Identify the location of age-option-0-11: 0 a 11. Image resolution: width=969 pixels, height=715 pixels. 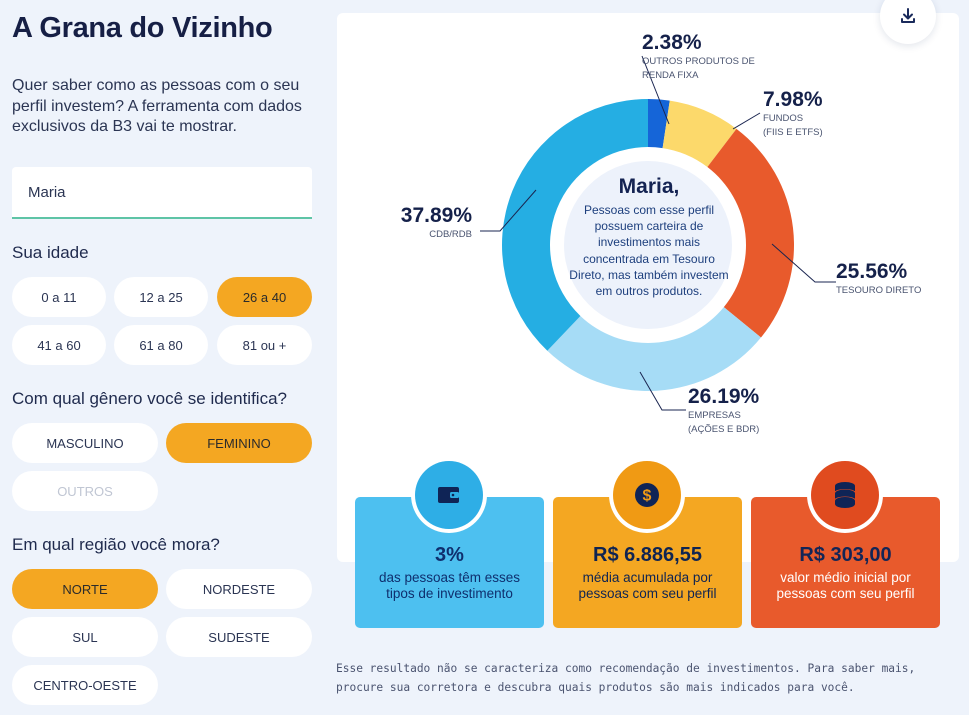
(59, 297).